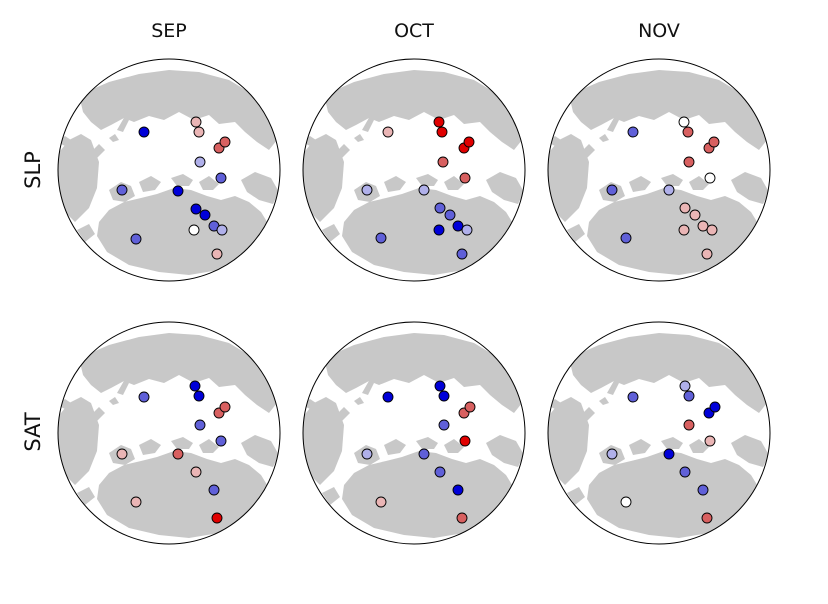 This screenshot has width=828, height=604. I want to click on station-point-slp-sep-s9, so click(178, 191).